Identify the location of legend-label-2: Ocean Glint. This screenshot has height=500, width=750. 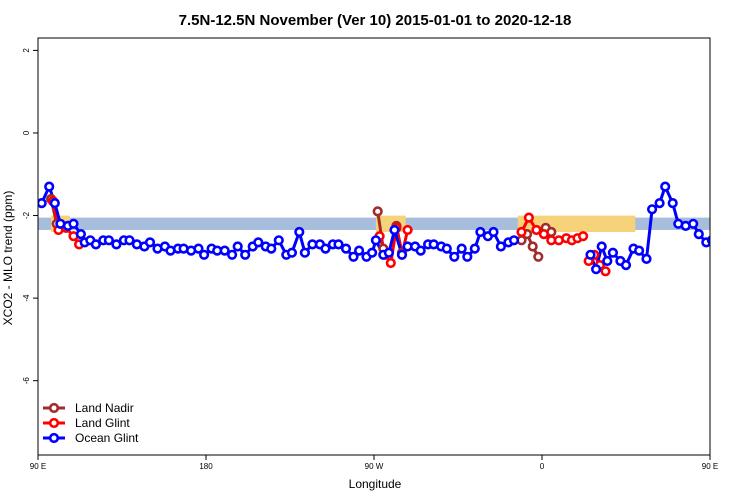
(107, 438).